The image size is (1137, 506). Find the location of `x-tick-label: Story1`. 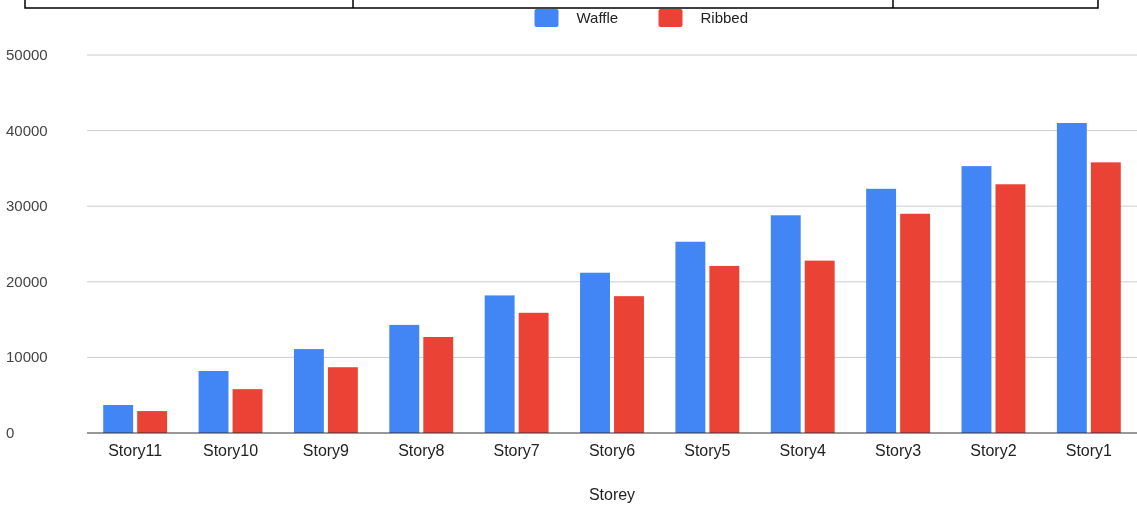

x-tick-label: Story1 is located at coordinates (1089, 450).